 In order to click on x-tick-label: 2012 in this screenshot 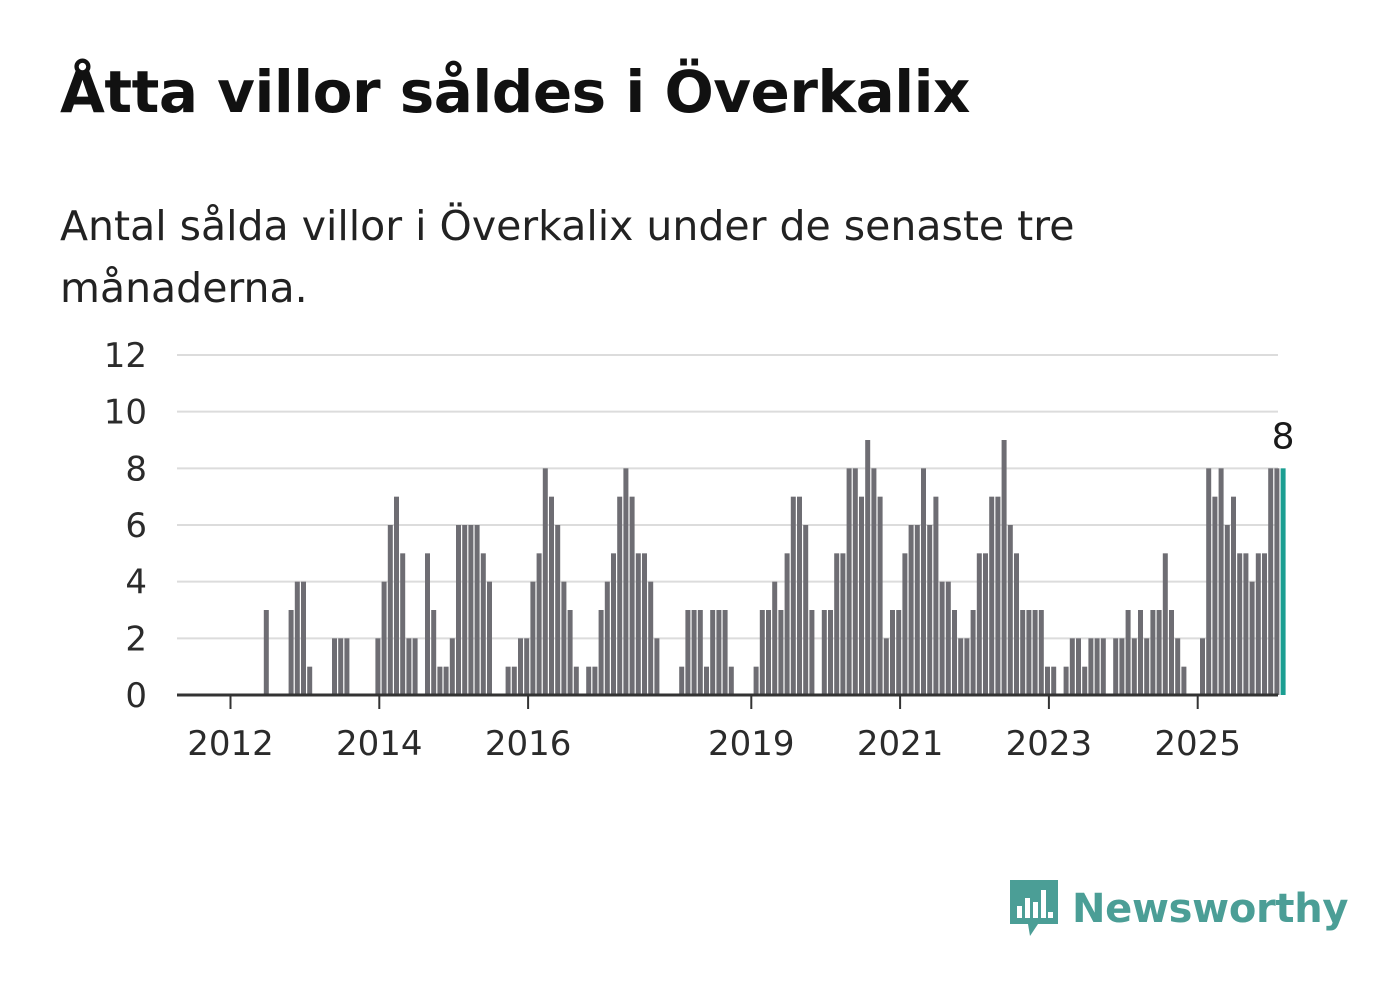, I will do `click(230, 744)`.